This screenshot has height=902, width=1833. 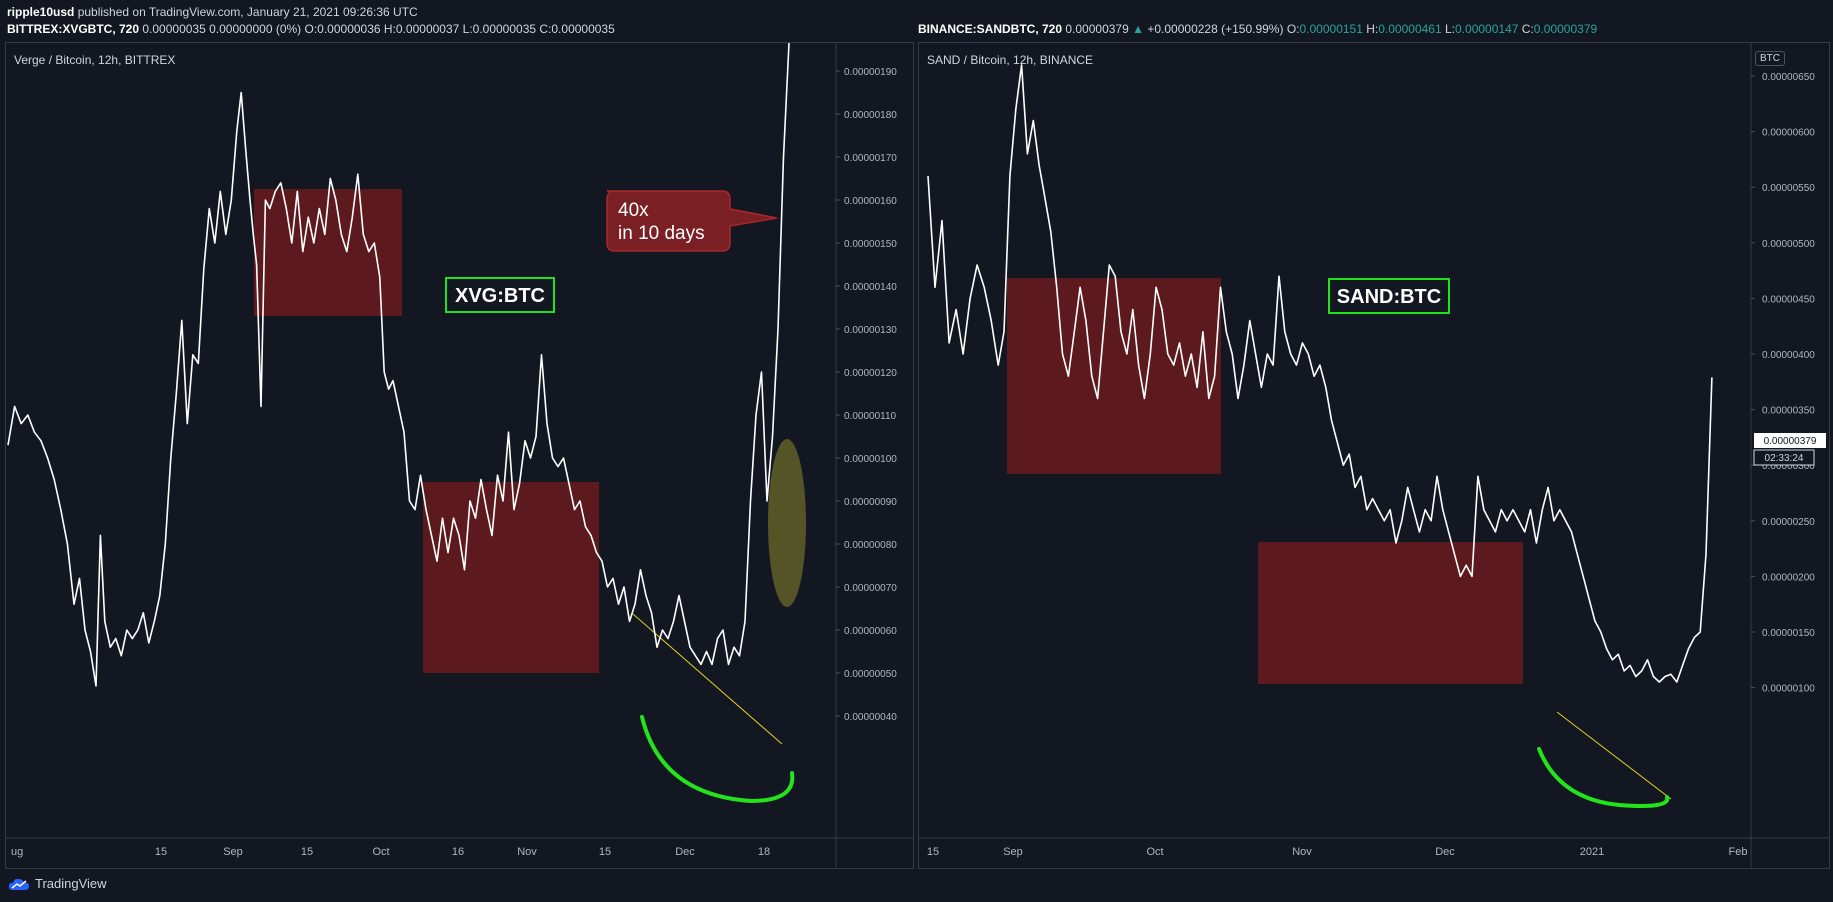 What do you see at coordinates (1788, 689) in the screenshot?
I see `right-price-tick-label: 0.00000100` at bounding box center [1788, 689].